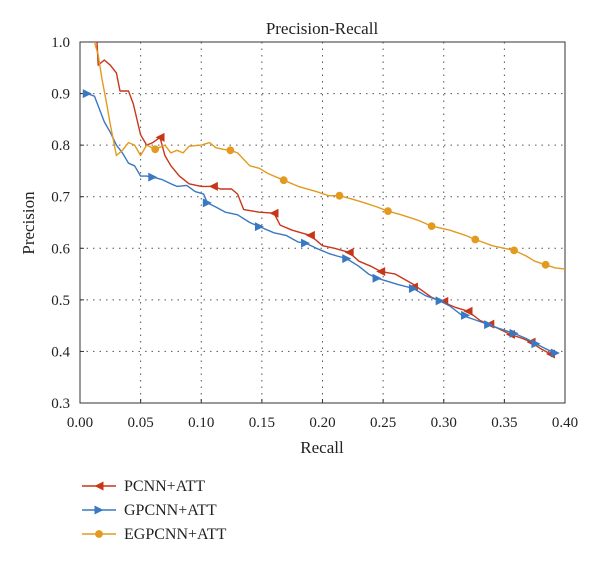 This screenshot has width=600, height=562. Describe the element at coordinates (504, 423) in the screenshot. I see `x-tick-label: 0.35` at that location.